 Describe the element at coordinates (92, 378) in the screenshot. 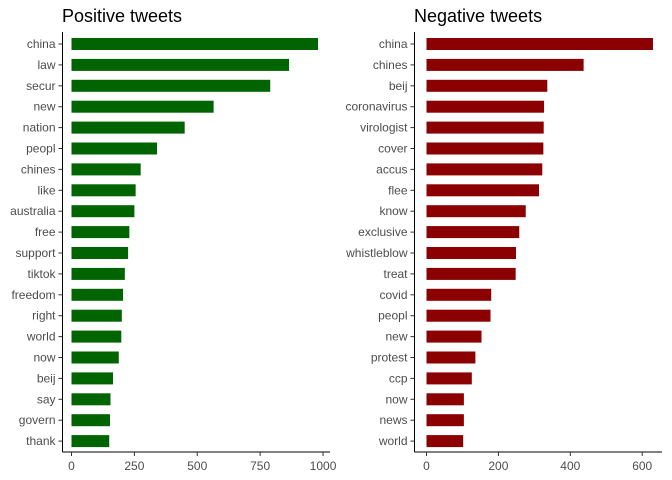

I see `positive-bar-beij` at that location.